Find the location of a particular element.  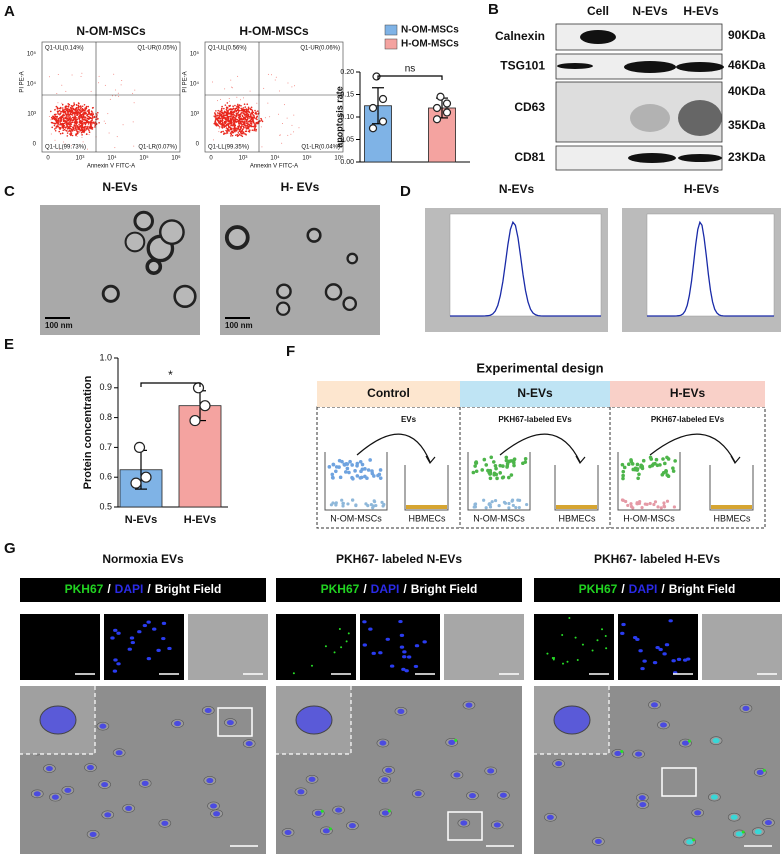

protein-label: TSG101 is located at coordinates (522, 66).